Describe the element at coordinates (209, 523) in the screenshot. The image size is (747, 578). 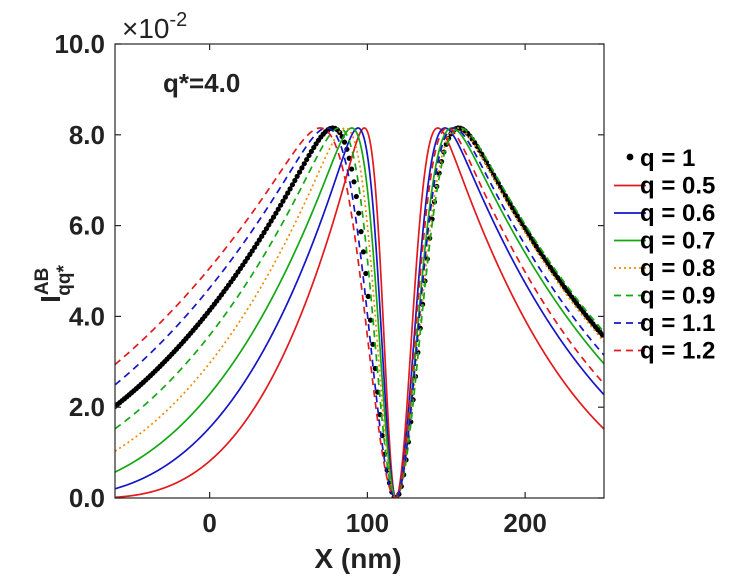
I see `x-tick-label: 0` at that location.